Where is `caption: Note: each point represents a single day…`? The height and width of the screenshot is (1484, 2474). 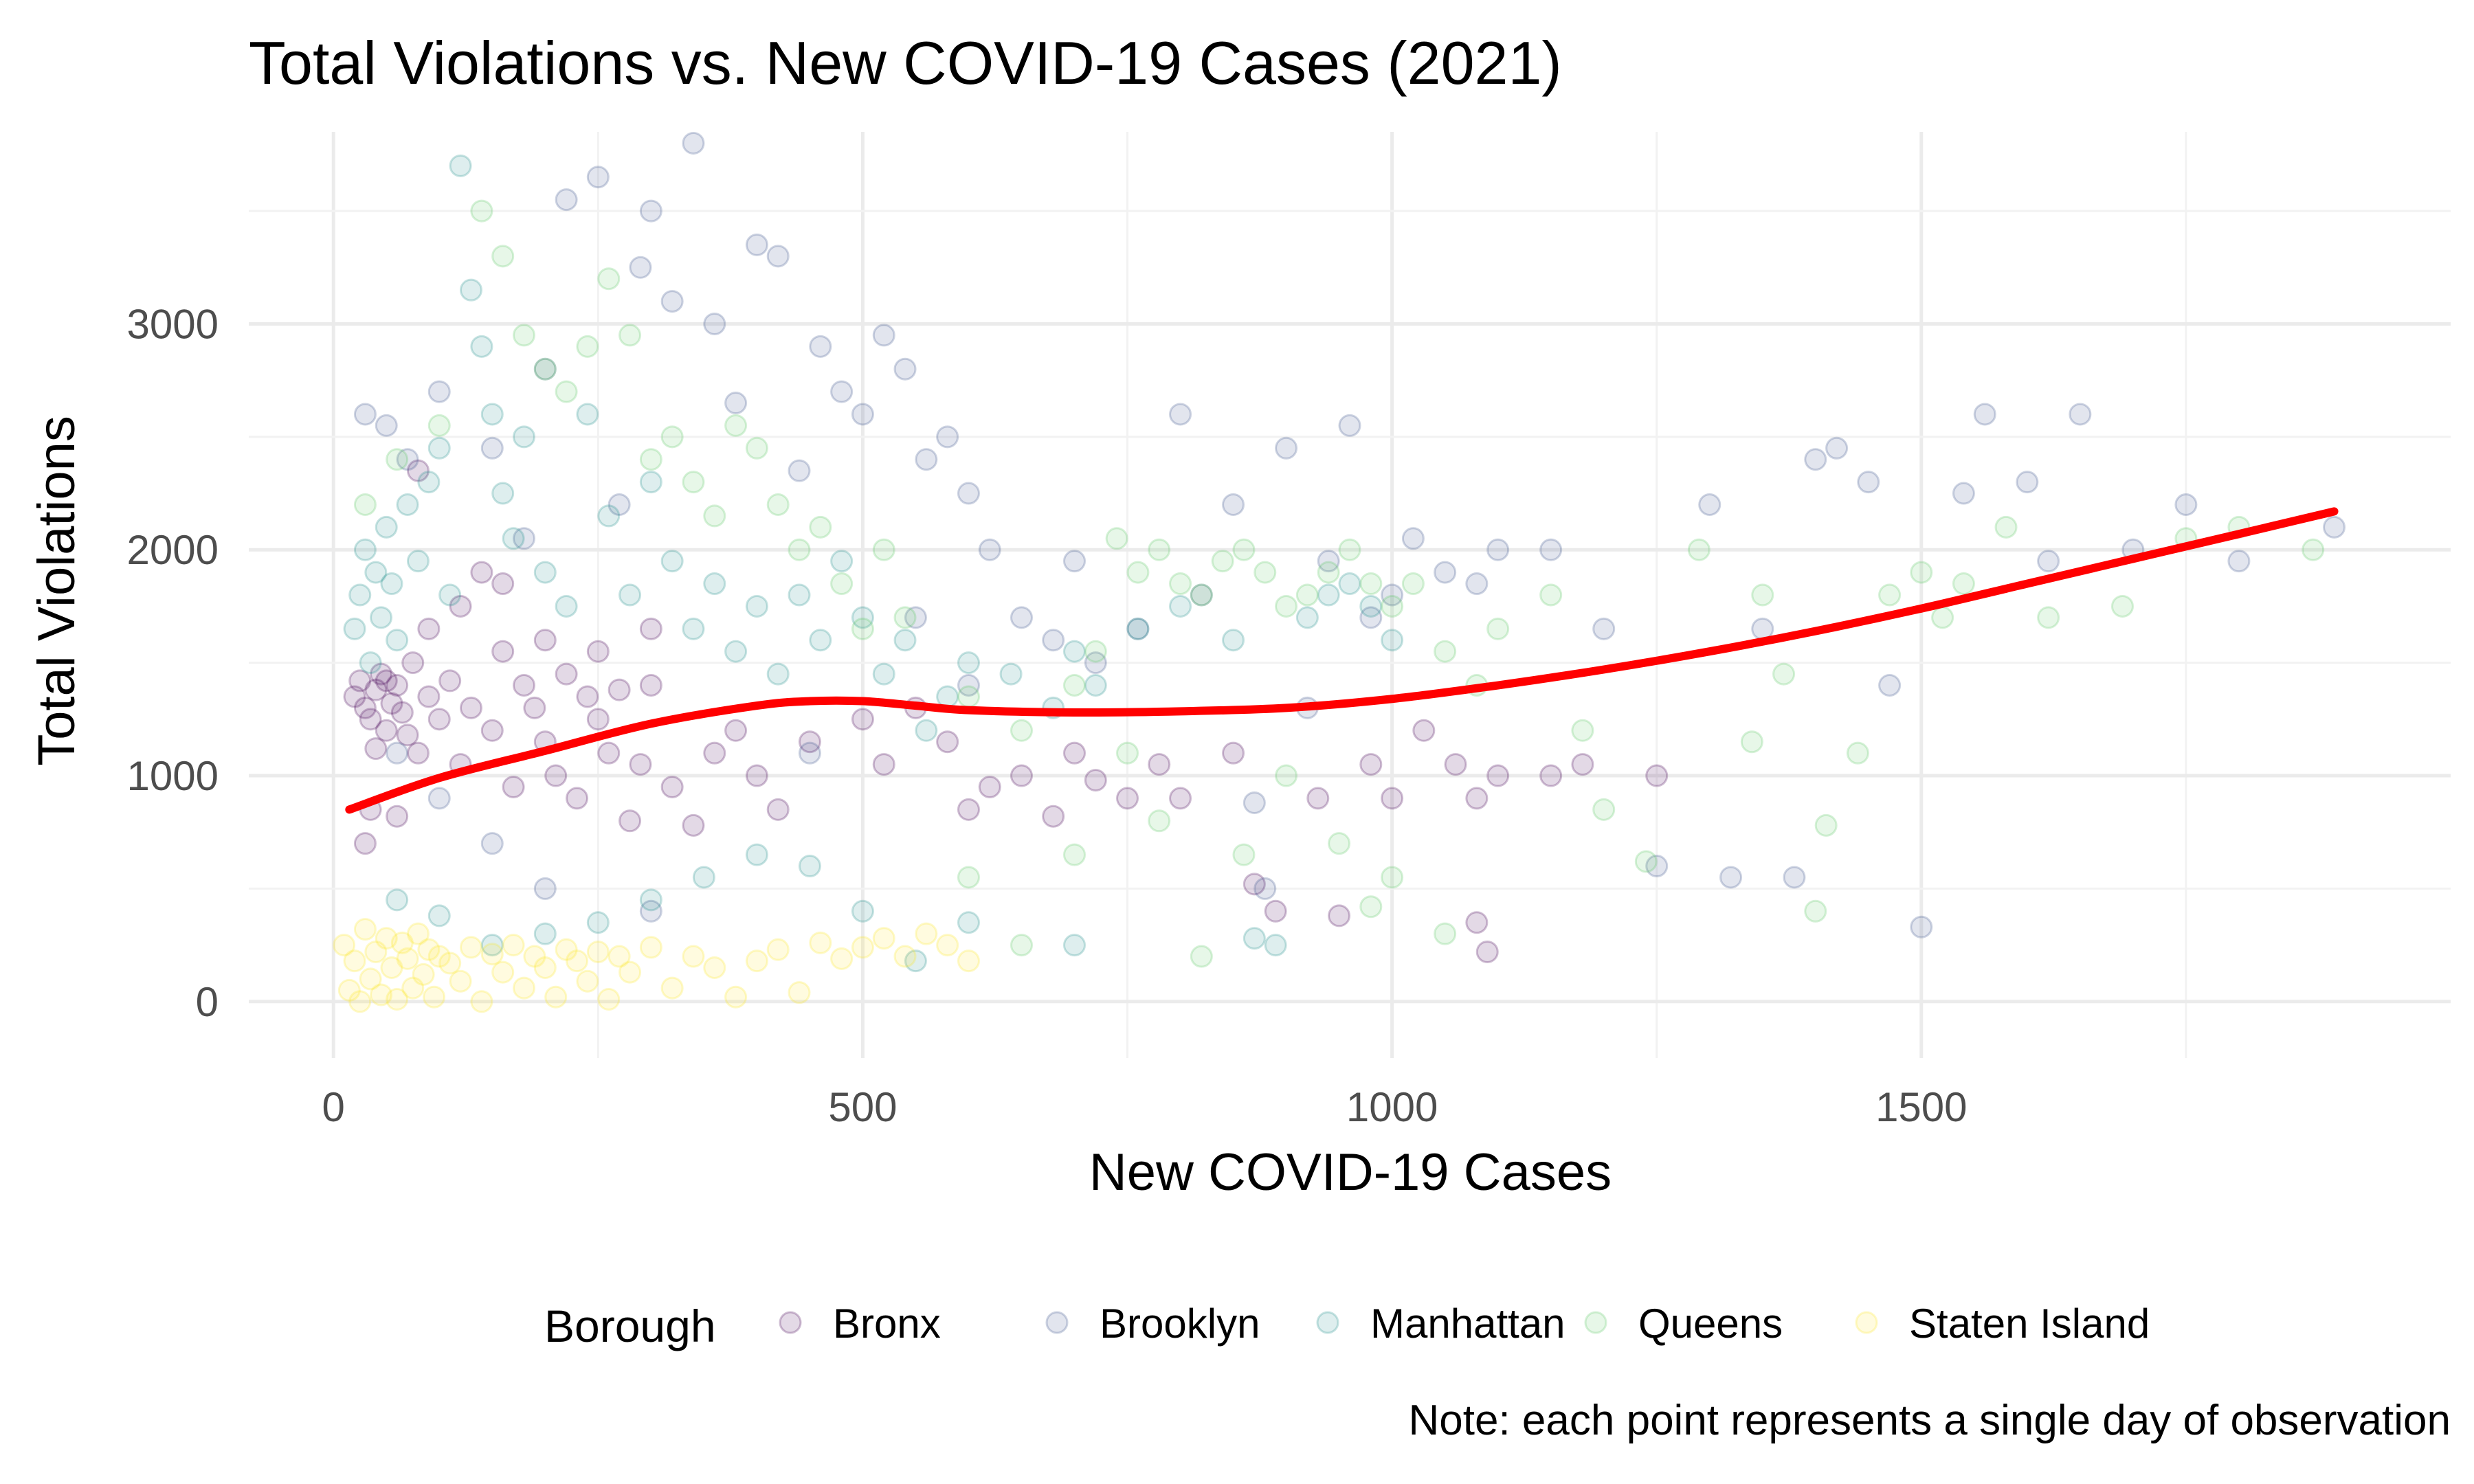 caption: Note: each point represents a single day… is located at coordinates (1930, 1421).